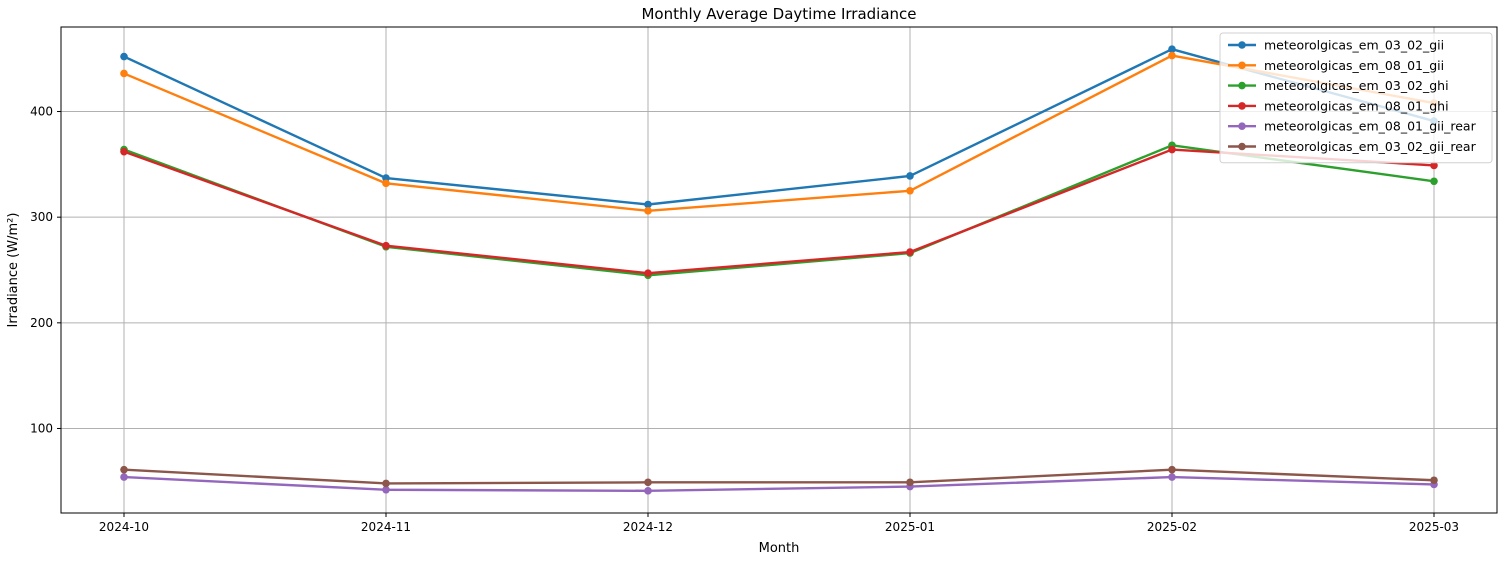  Describe the element at coordinates (1354, 65) in the screenshot. I see `legend-label: meteorolgicas_em_08_01_gii` at that location.